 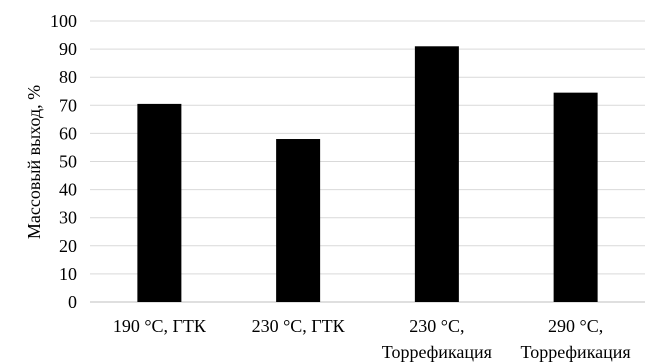 I want to click on y-tick-label: 100, so click(x=63, y=21).